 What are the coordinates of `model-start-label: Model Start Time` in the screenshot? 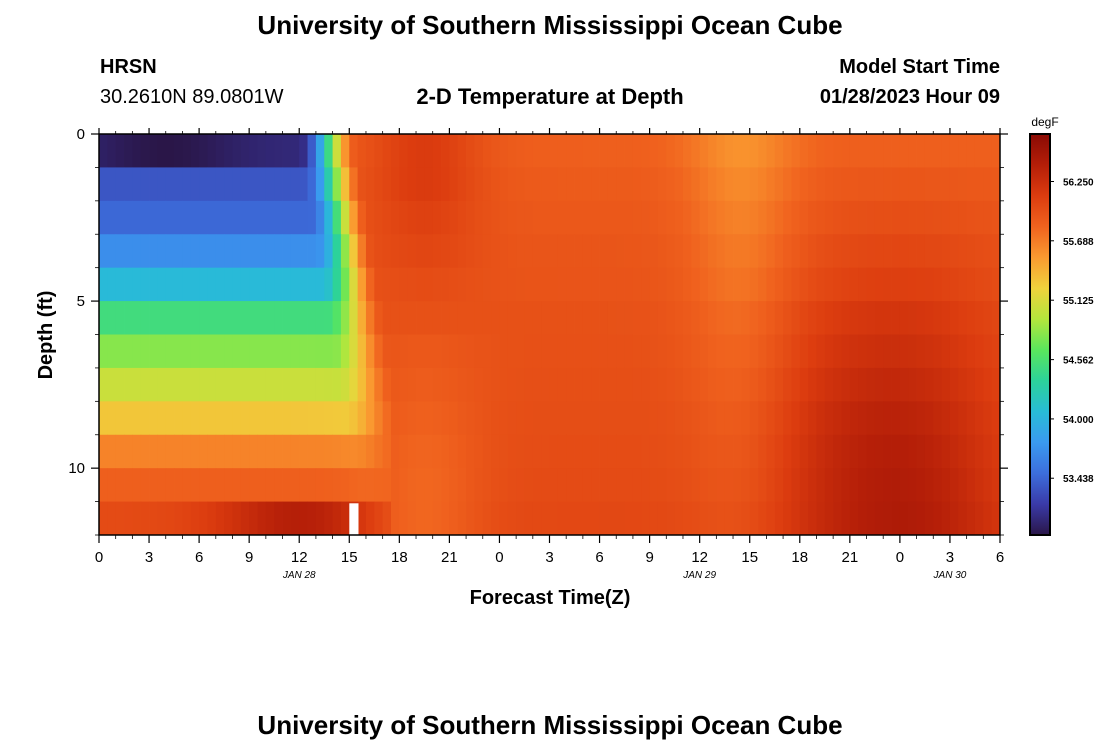 It's located at (919, 67).